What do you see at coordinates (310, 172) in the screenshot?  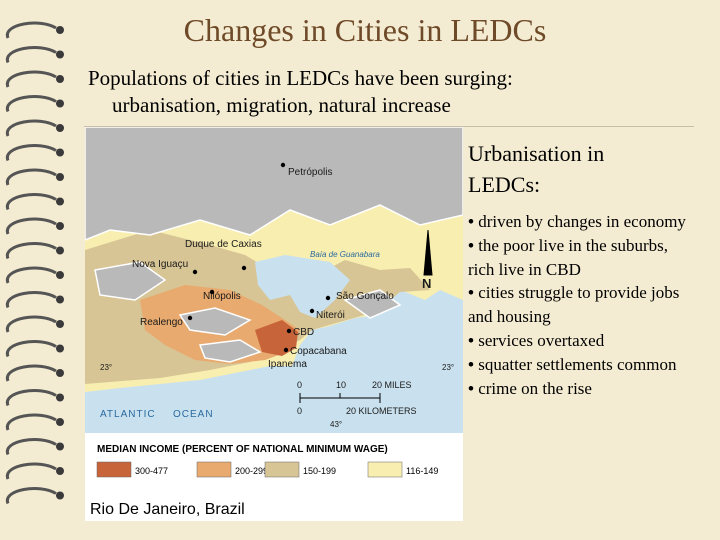 I see `place-label: Petrópolis` at bounding box center [310, 172].